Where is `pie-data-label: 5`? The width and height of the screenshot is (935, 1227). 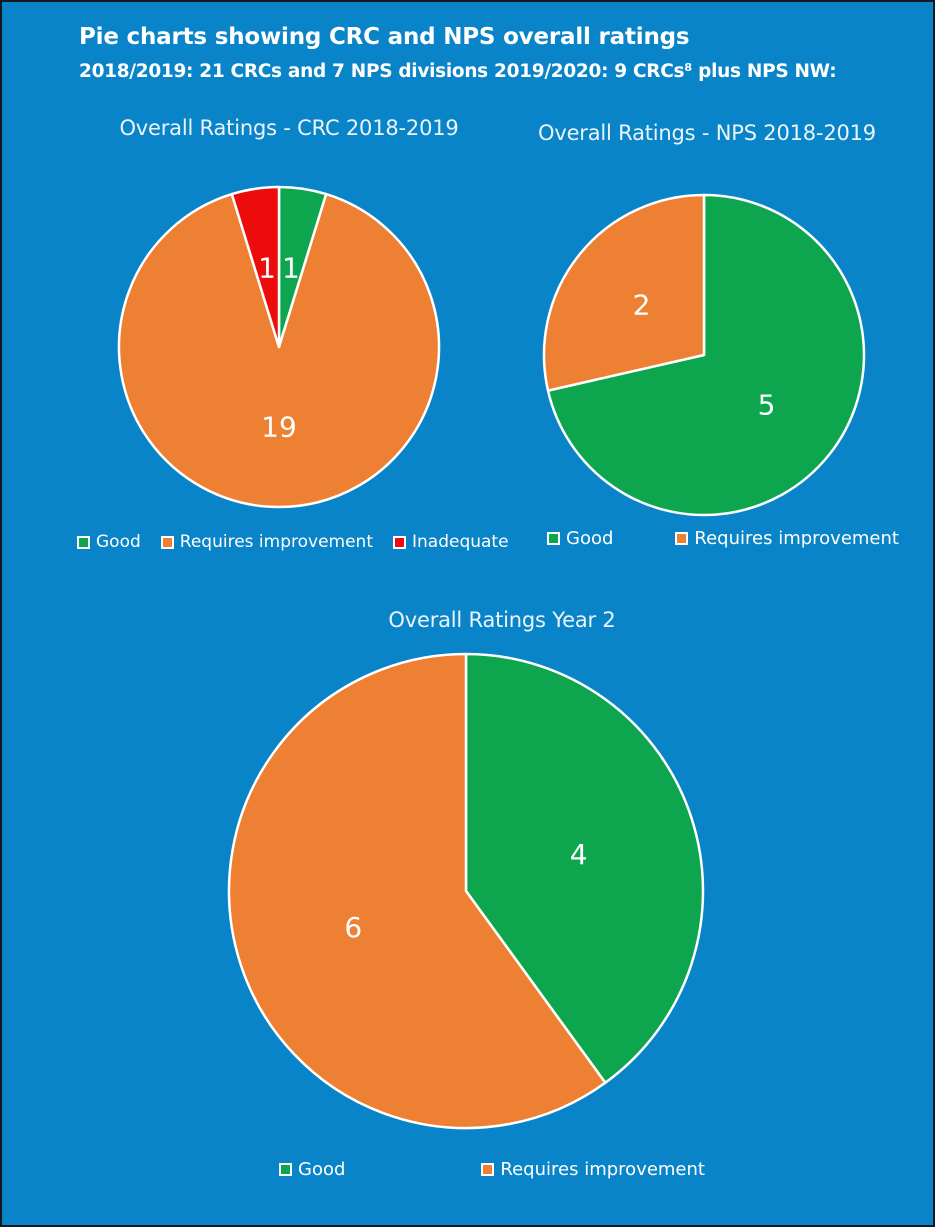
pie-data-label: 5 is located at coordinates (767, 404).